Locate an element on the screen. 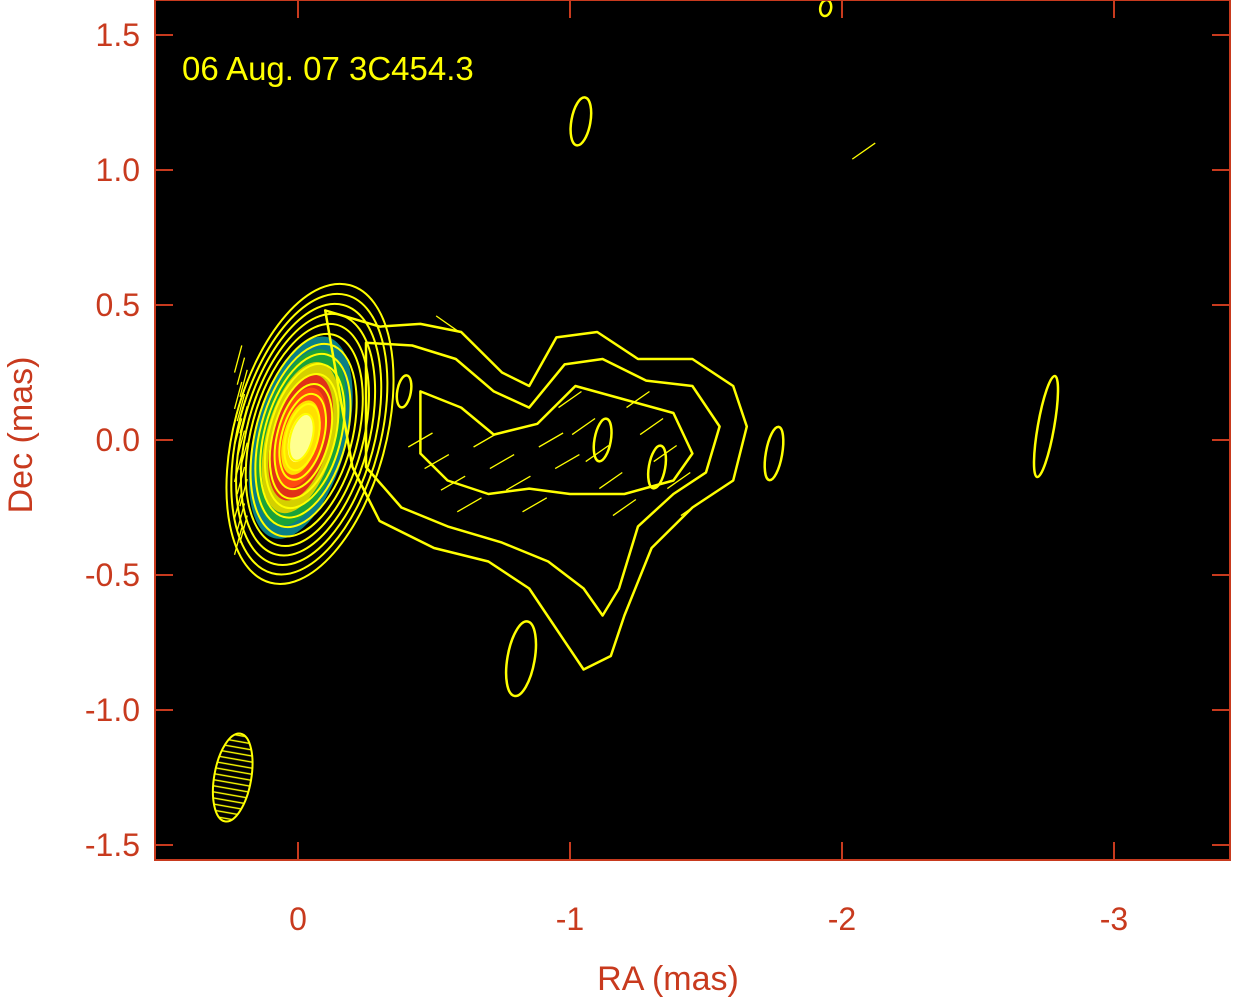 This screenshot has height=1000, width=1233. x-tick-label: -2 is located at coordinates (842, 919).